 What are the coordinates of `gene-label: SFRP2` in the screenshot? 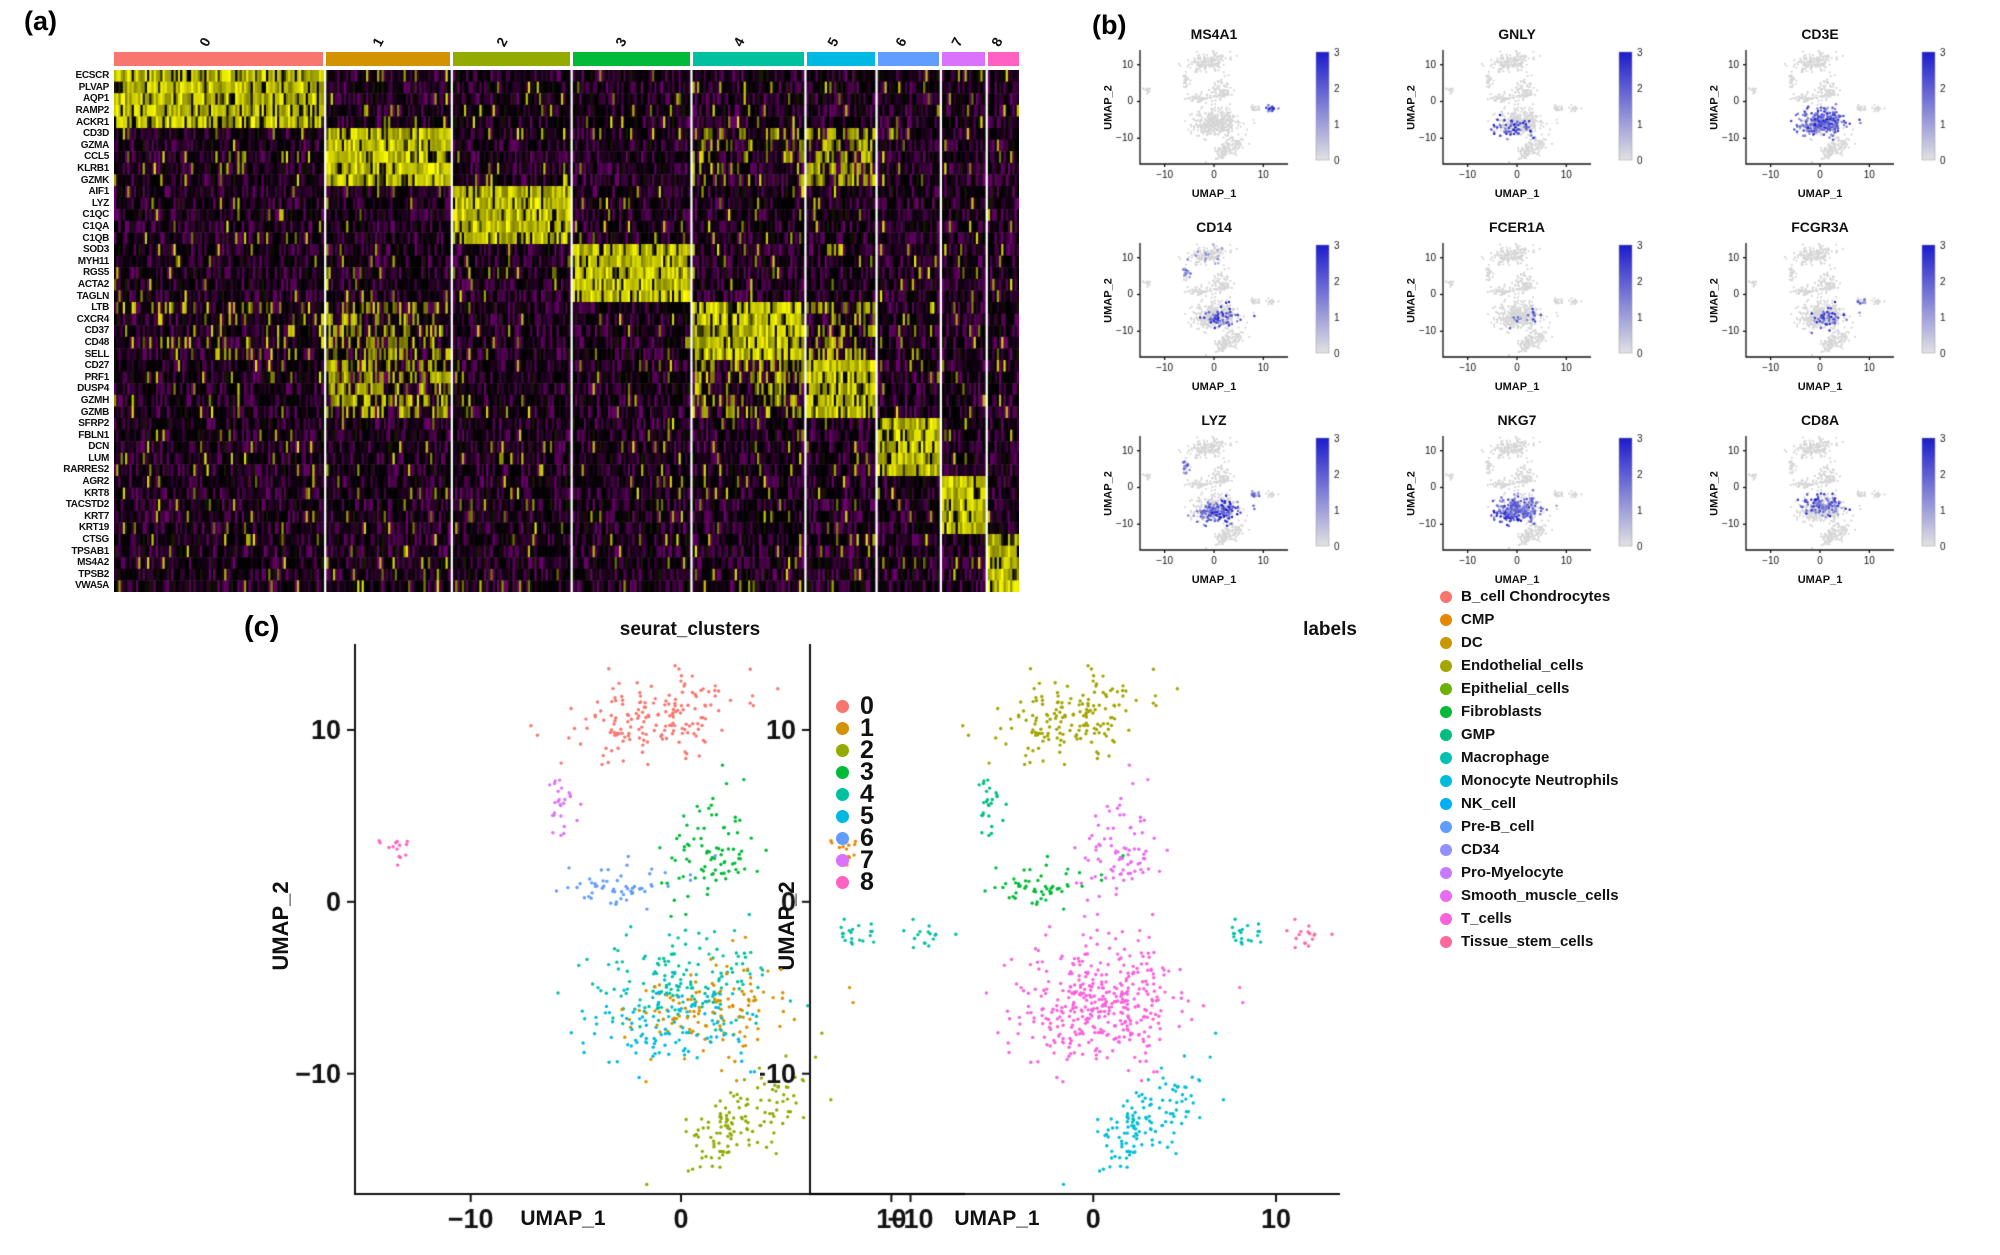 It's located at (93, 424).